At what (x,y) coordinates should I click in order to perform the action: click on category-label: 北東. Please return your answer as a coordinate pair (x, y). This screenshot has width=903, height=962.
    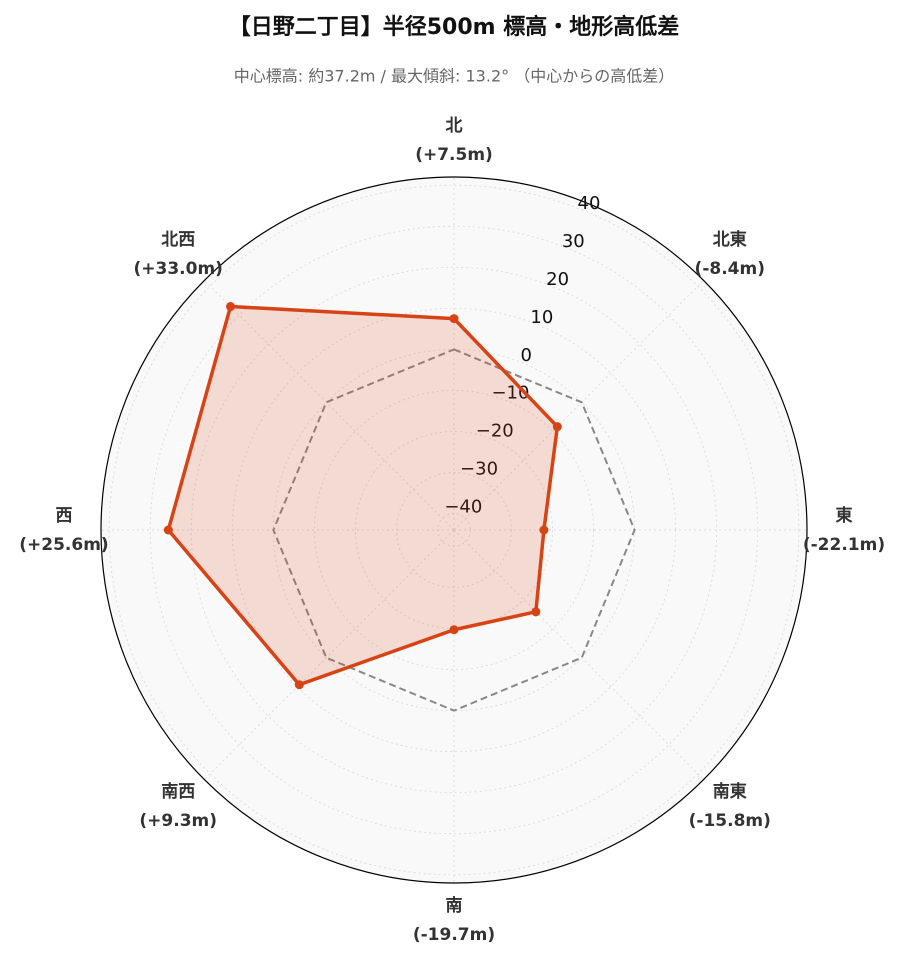
    Looking at the image, I should click on (730, 239).